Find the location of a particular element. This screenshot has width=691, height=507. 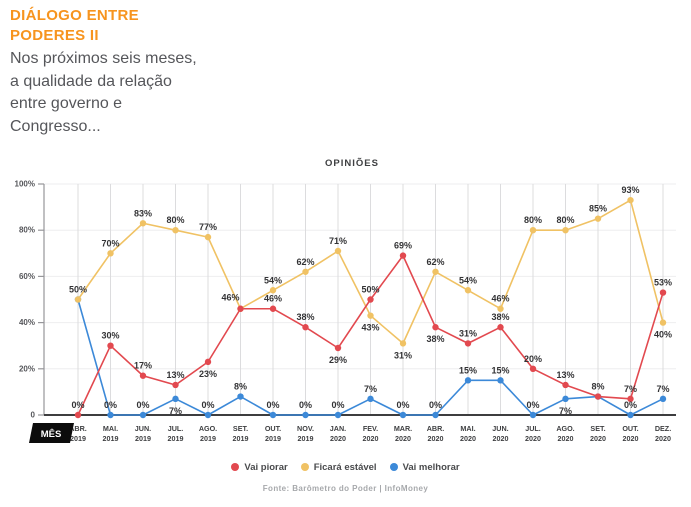

x-axis-title: MÊS is located at coordinates (51, 434).